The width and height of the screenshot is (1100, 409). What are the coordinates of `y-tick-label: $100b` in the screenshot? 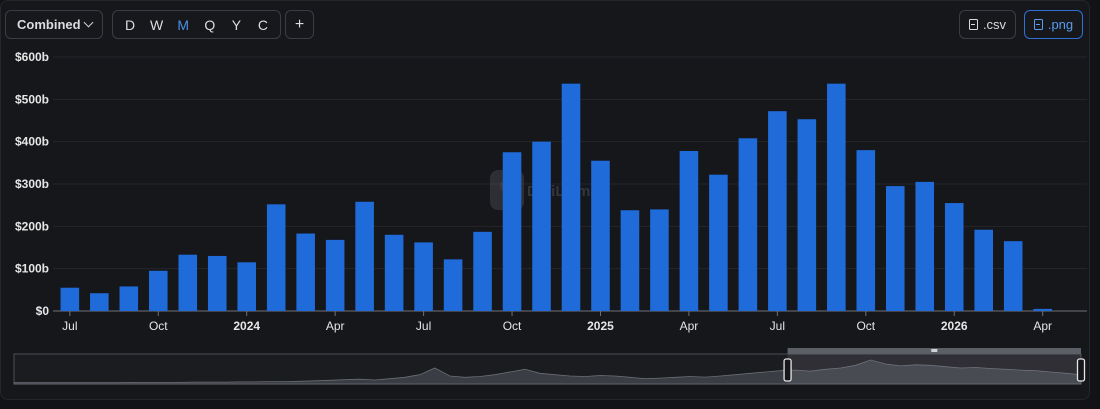 It's located at (32, 269).